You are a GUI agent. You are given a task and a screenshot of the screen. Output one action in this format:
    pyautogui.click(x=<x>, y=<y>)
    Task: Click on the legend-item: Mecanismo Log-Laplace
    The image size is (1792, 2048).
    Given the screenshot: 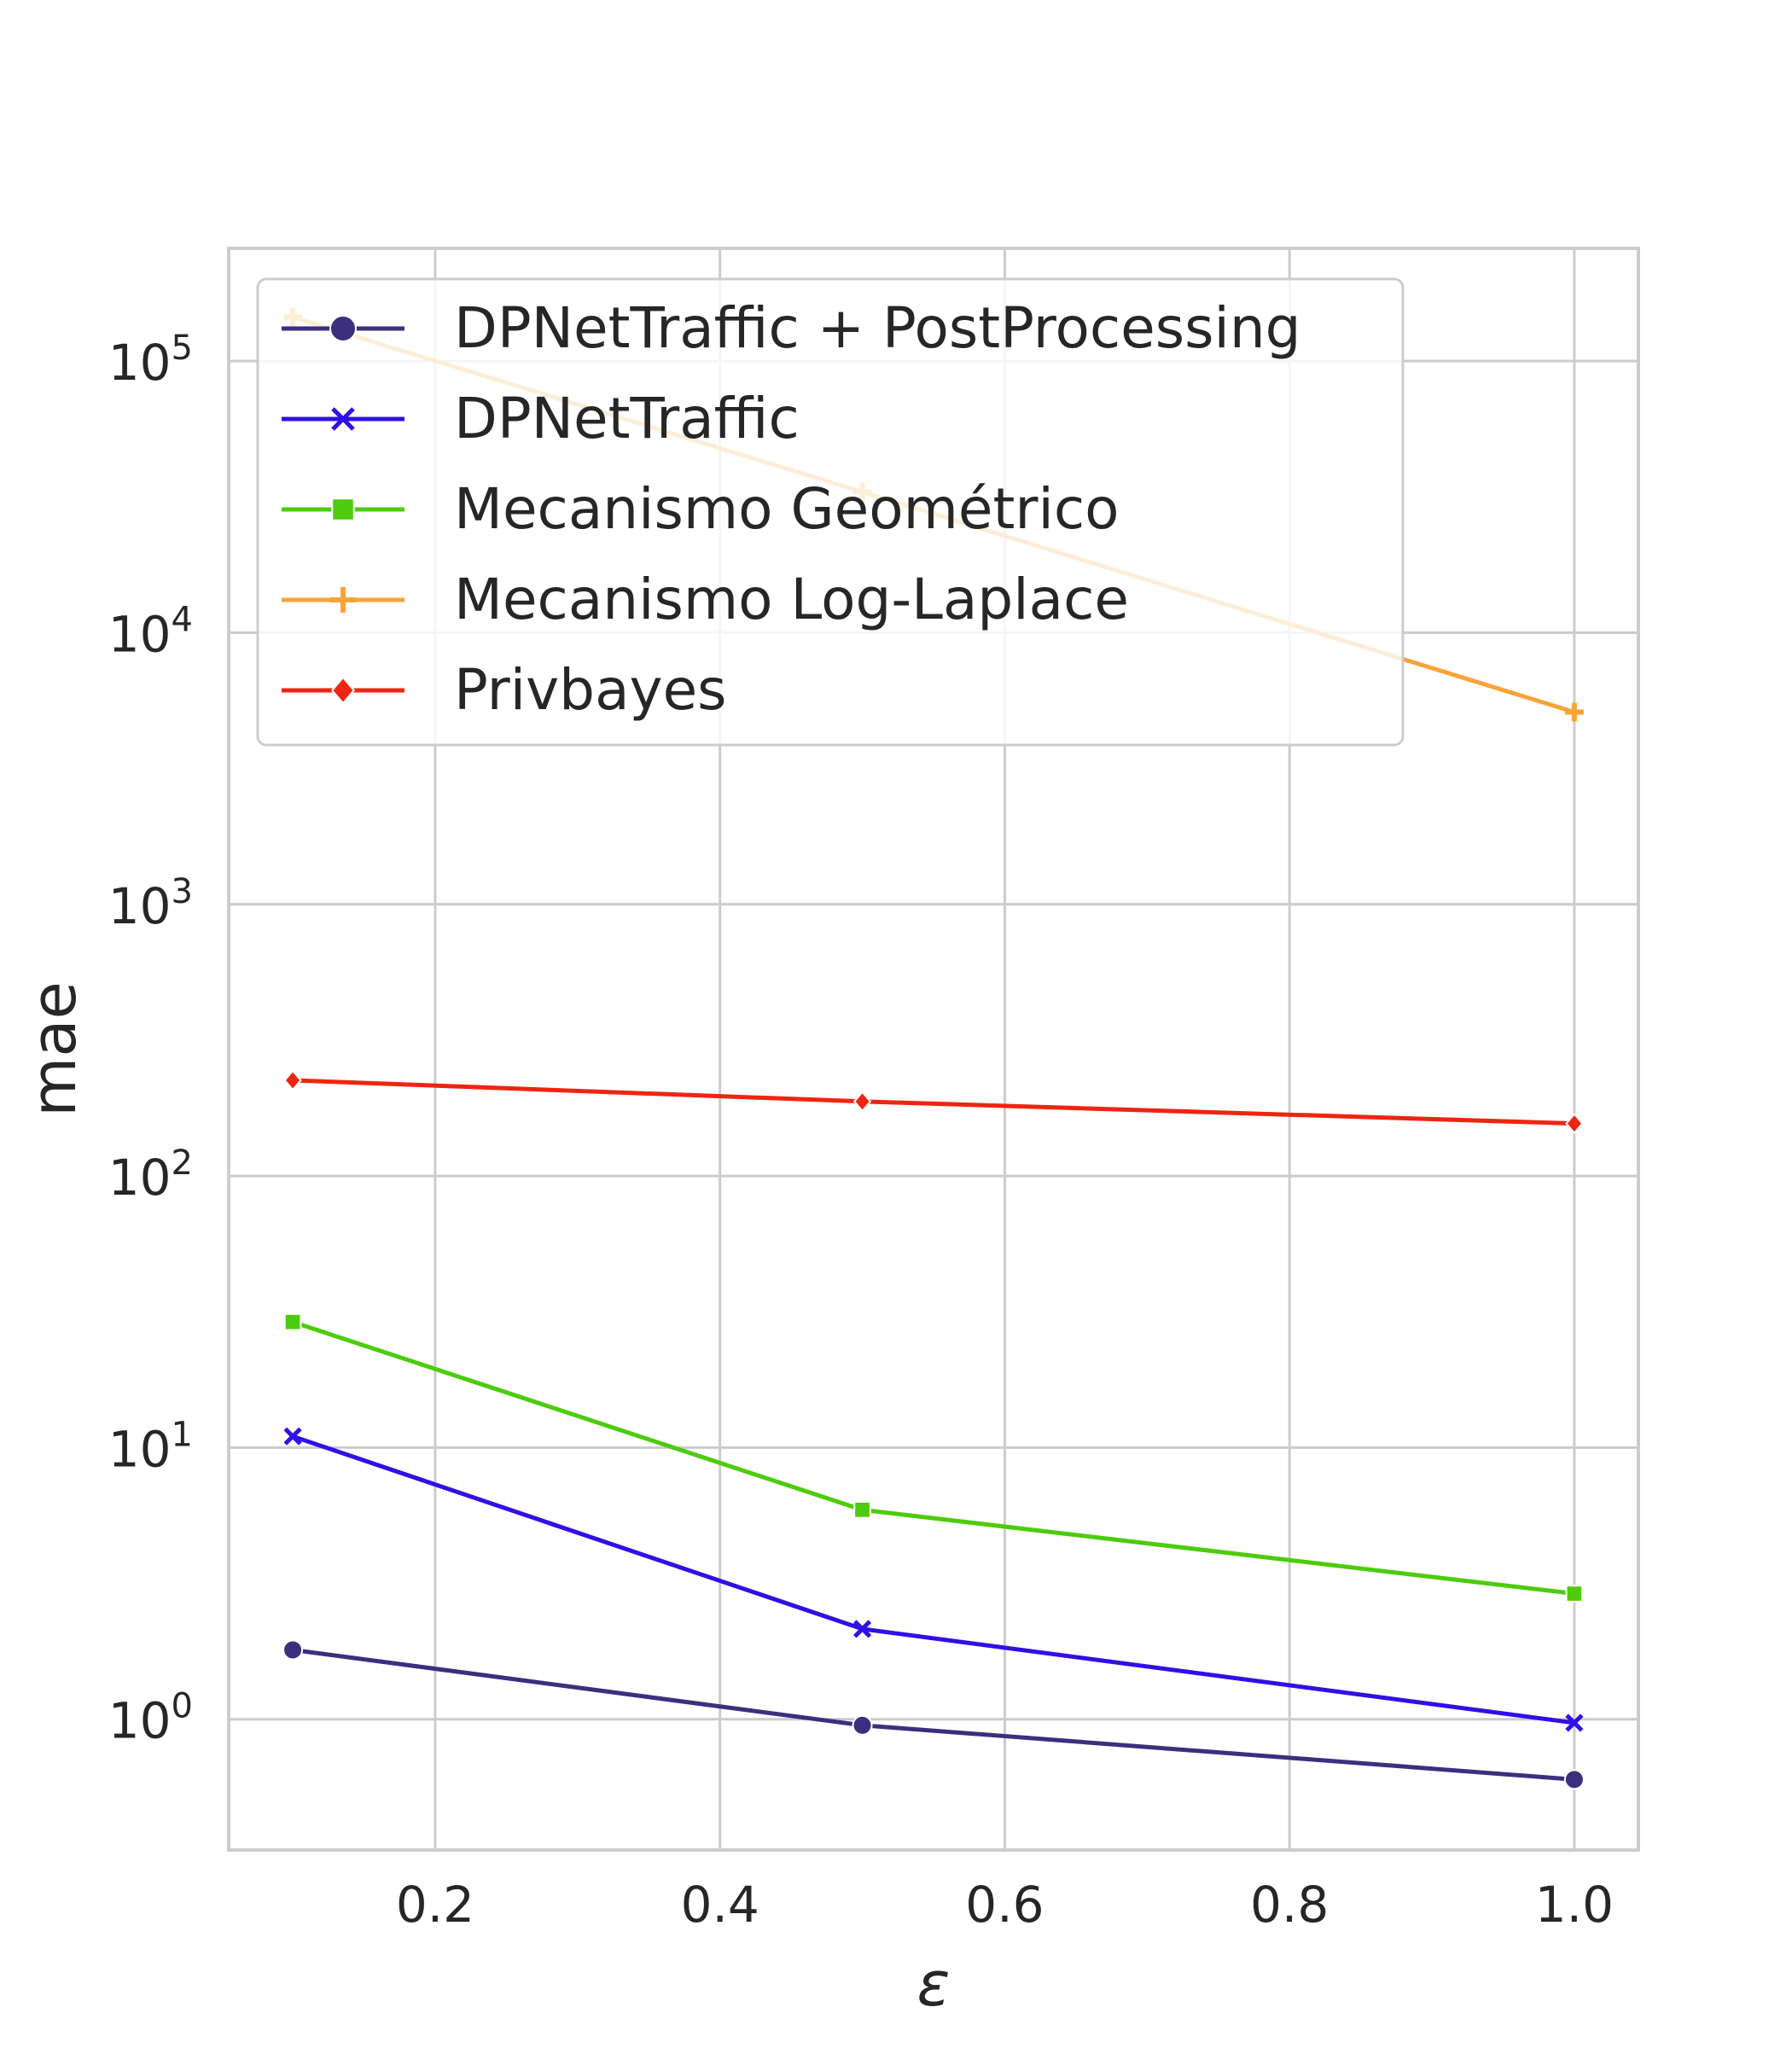 What is the action you would take?
    pyautogui.click(x=705, y=599)
    